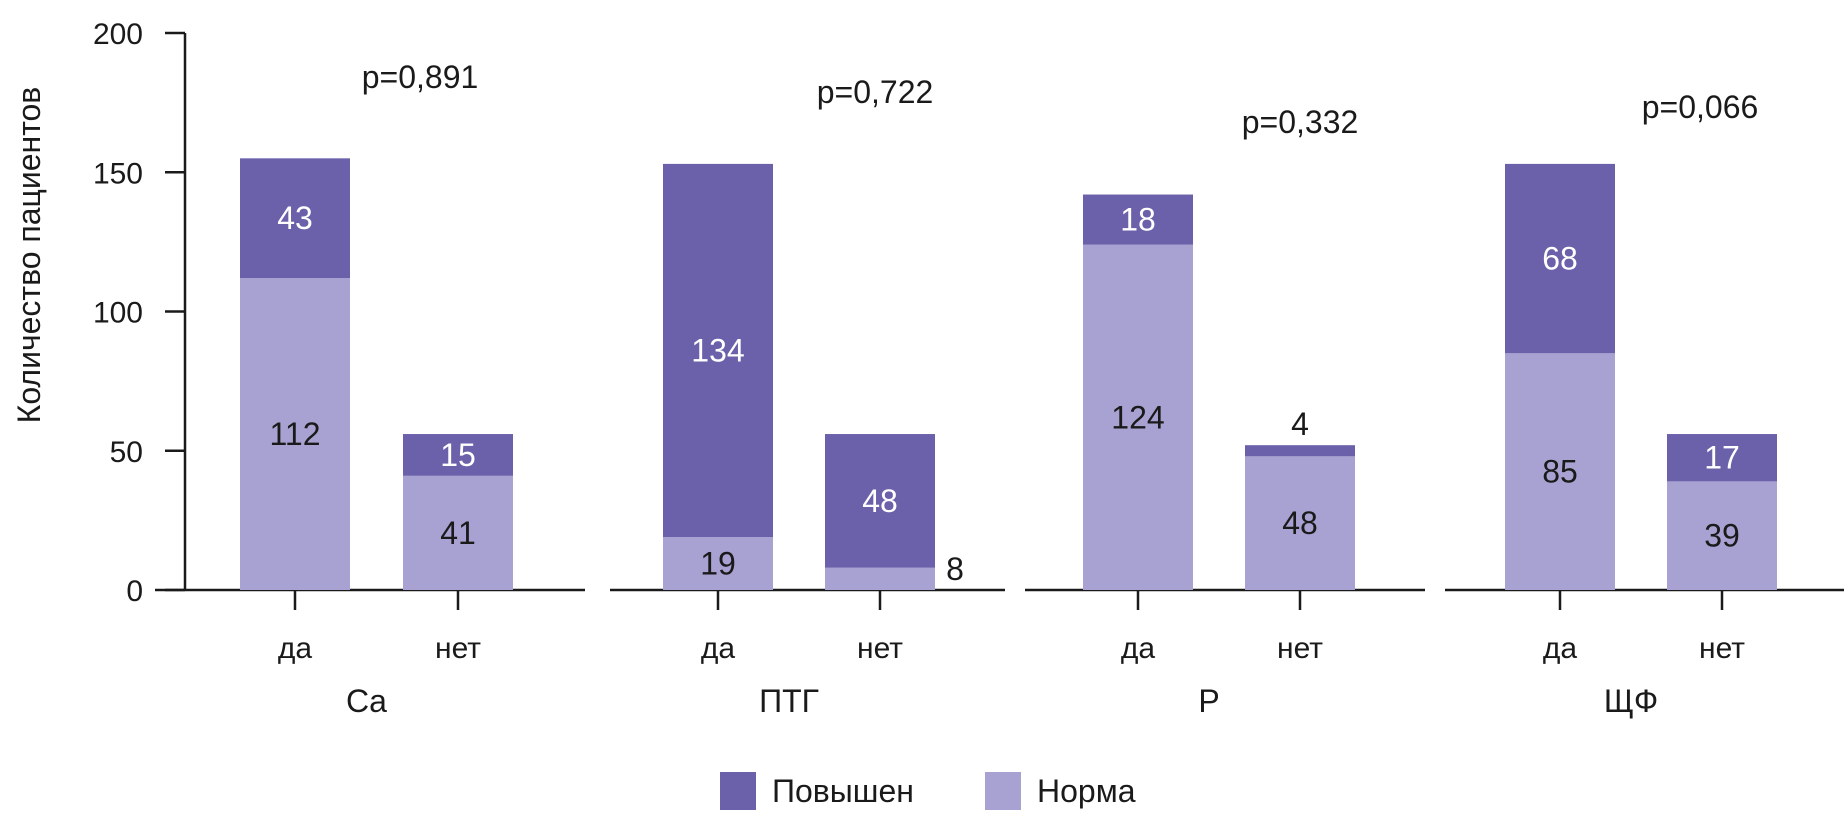 The width and height of the screenshot is (1846, 816). I want to click on data-label-high: 18, so click(1138, 220).